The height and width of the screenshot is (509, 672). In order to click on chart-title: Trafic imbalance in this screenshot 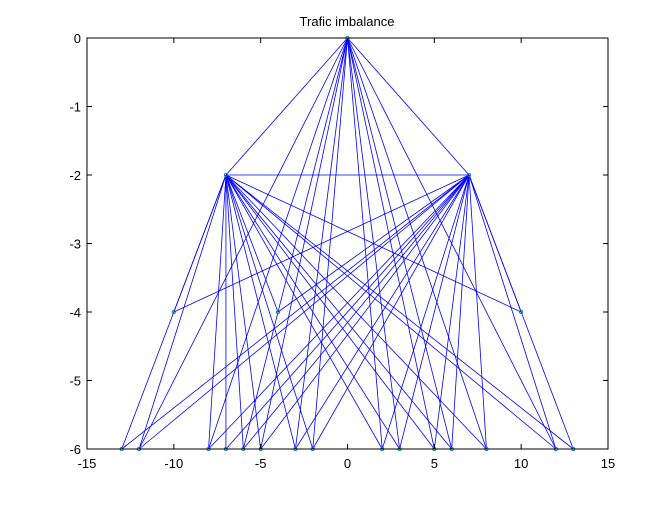, I will do `click(347, 21)`.